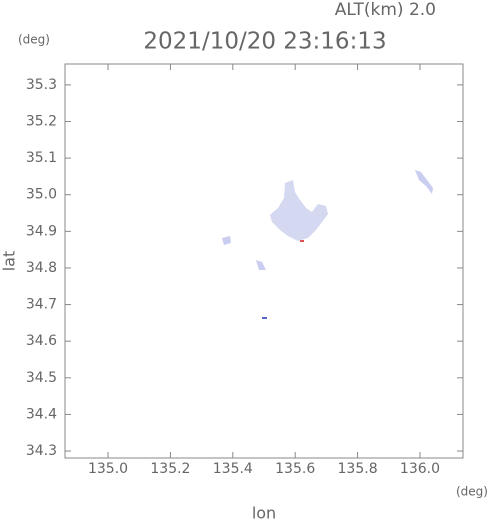 The width and height of the screenshot is (491, 521). Describe the element at coordinates (420, 469) in the screenshot. I see `x-tick-label: 136.0` at that location.